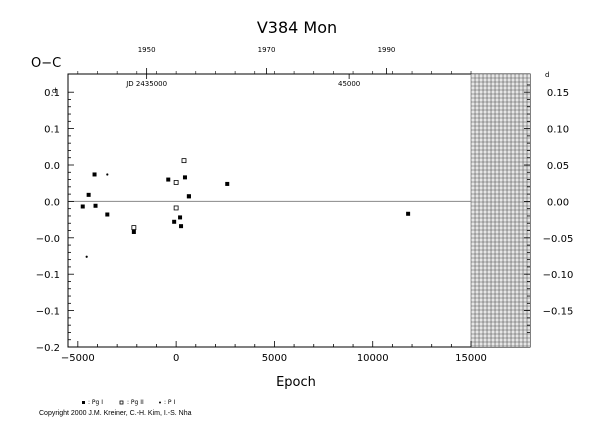  Describe the element at coordinates (78, 358) in the screenshot. I see `x-tick-label: −5000` at that location.